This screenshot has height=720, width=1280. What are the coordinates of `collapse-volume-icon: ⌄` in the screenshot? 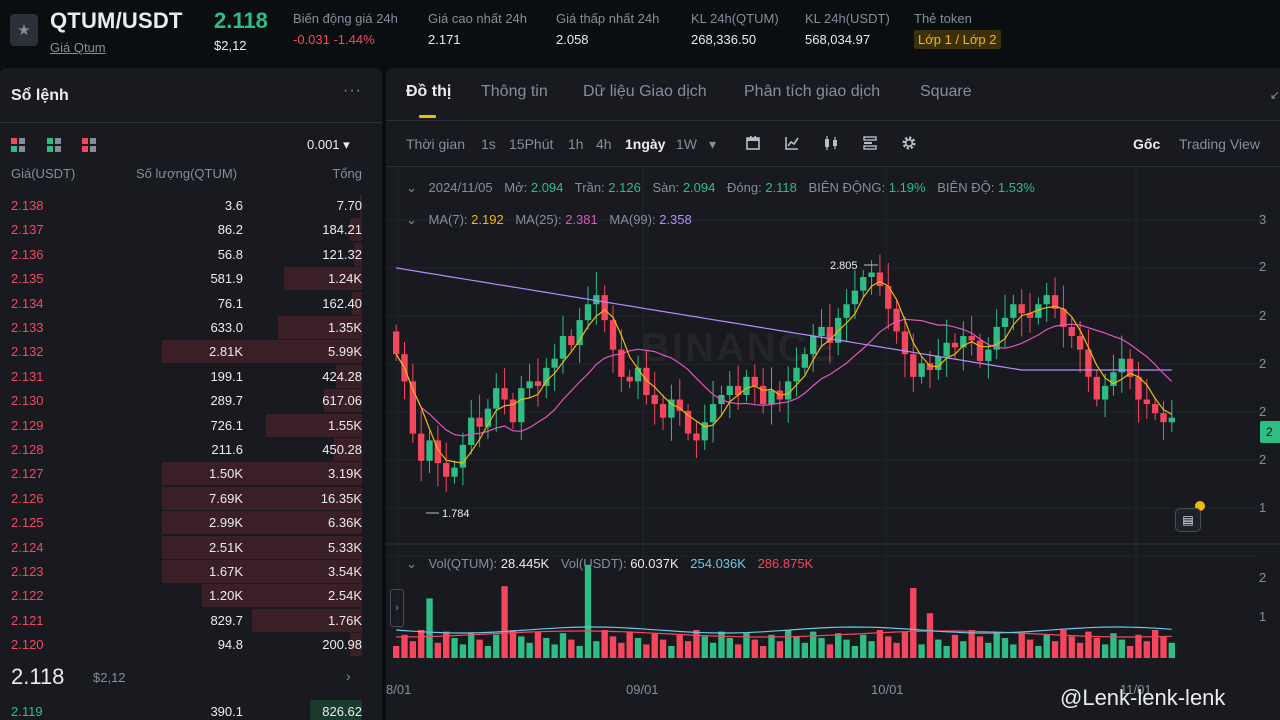 It's located at (411, 563).